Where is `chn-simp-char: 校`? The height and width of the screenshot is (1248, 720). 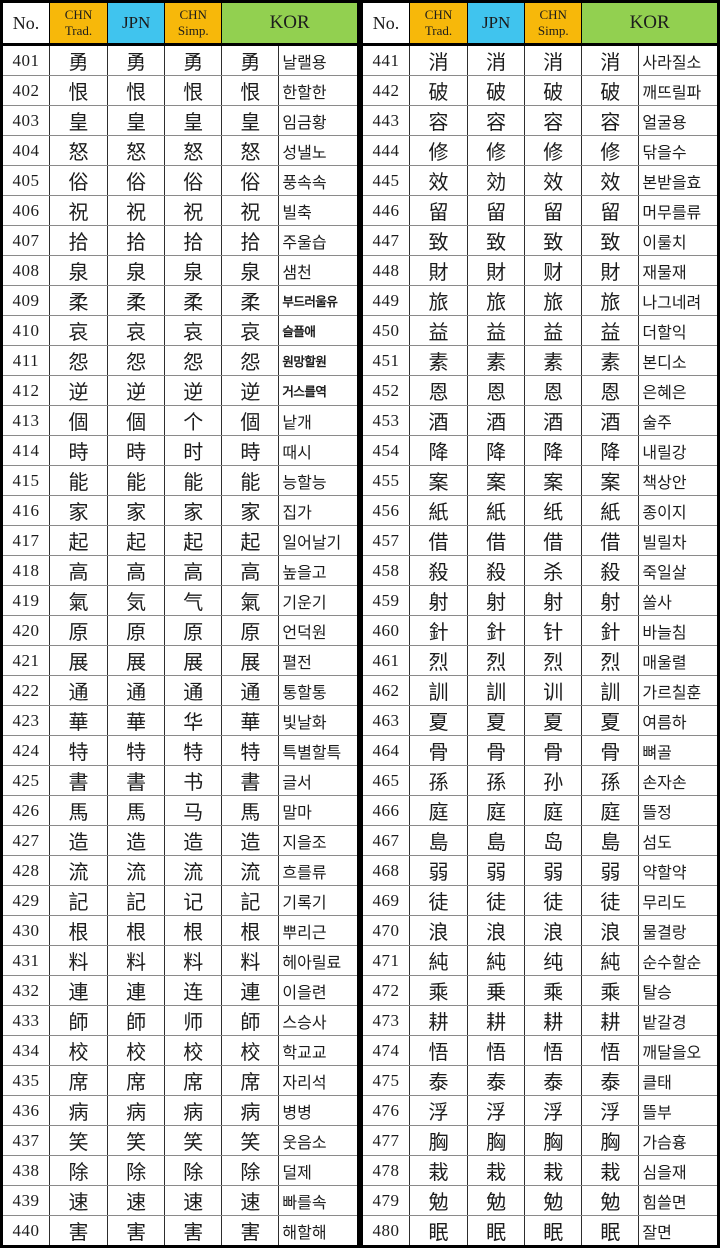
chn-simp-char: 校 is located at coordinates (193, 1050).